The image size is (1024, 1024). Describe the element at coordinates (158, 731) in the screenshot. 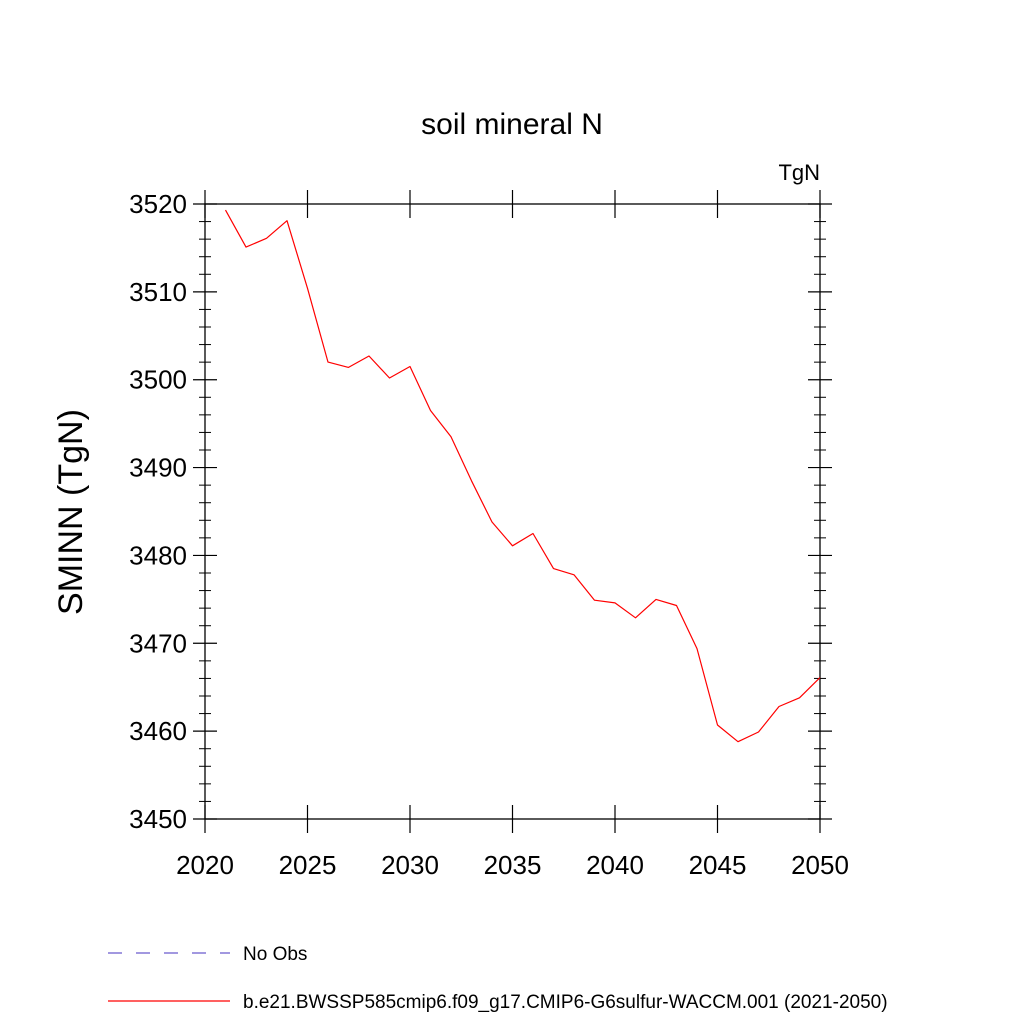

I see `y-tick-label: 3460` at that location.